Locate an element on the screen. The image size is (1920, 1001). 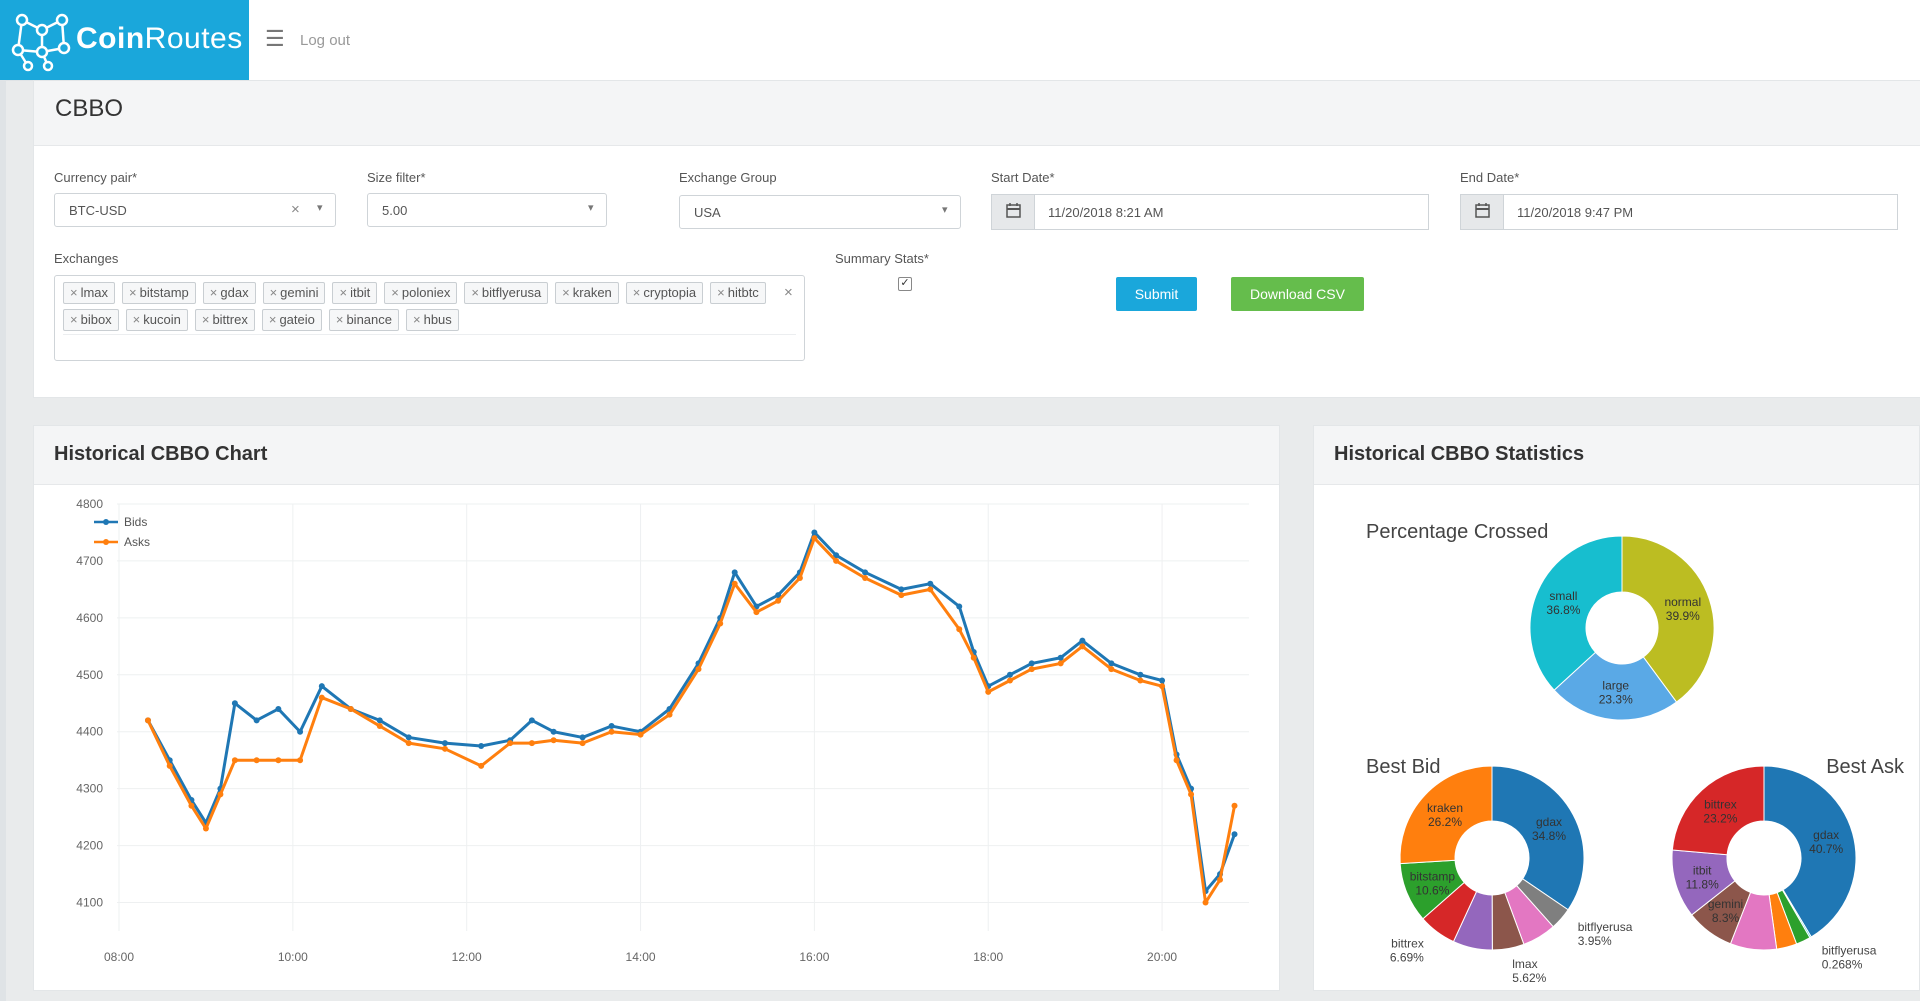
exchange-chip-itbit: × itbit is located at coordinates (355, 293).